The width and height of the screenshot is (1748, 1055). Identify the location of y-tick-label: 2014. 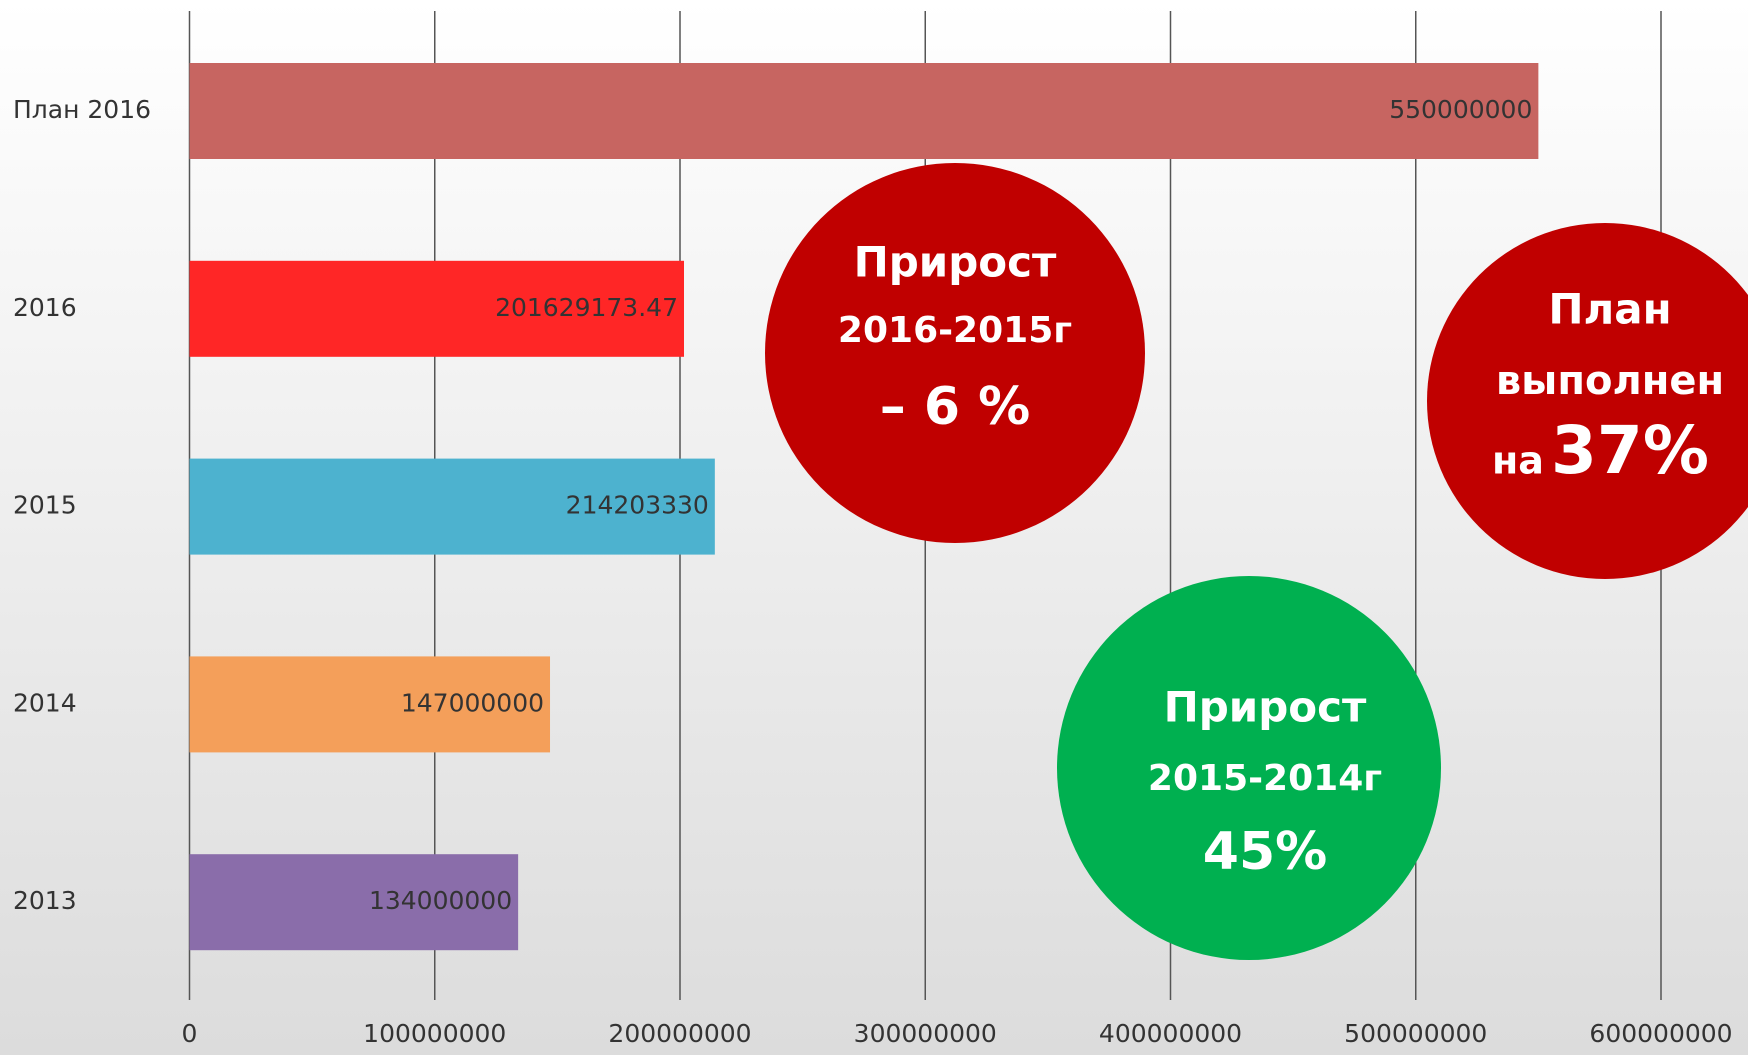
(45, 702).